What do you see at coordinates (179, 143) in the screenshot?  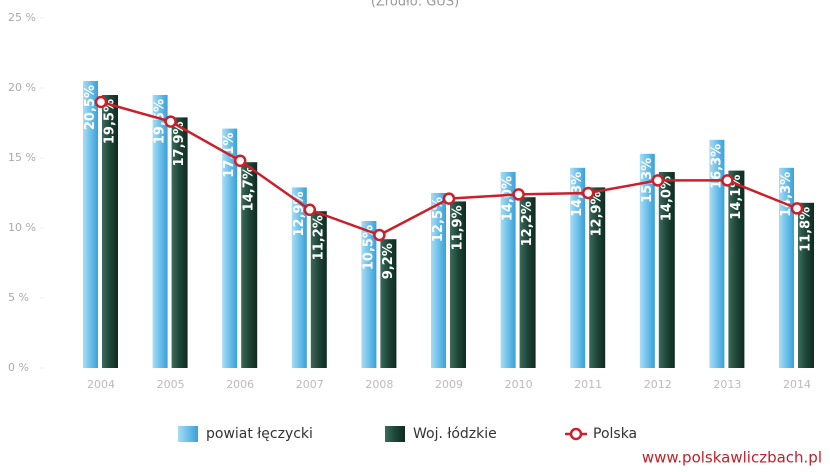 I see `value-label: 17,9%` at bounding box center [179, 143].